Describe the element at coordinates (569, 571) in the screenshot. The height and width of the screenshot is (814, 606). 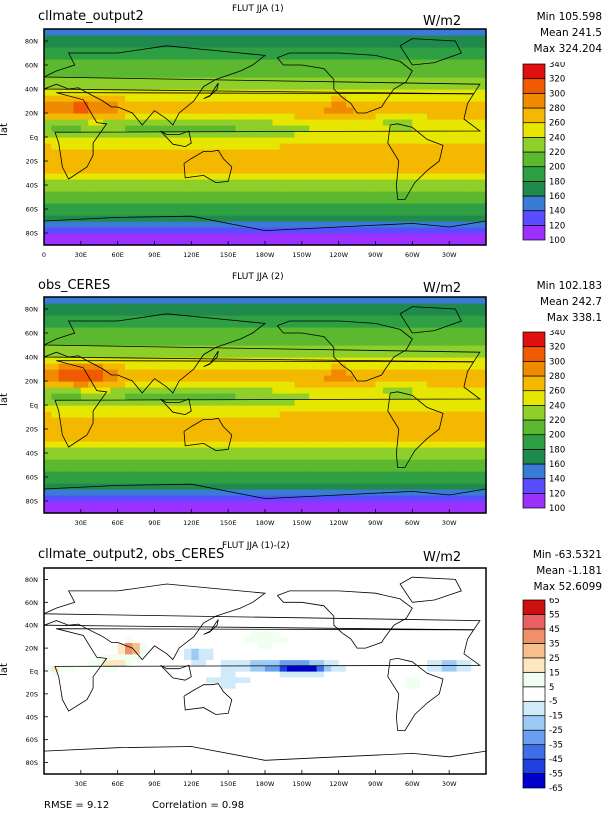
I see `panel-3-stat-mean: Mean -1.181` at that location.